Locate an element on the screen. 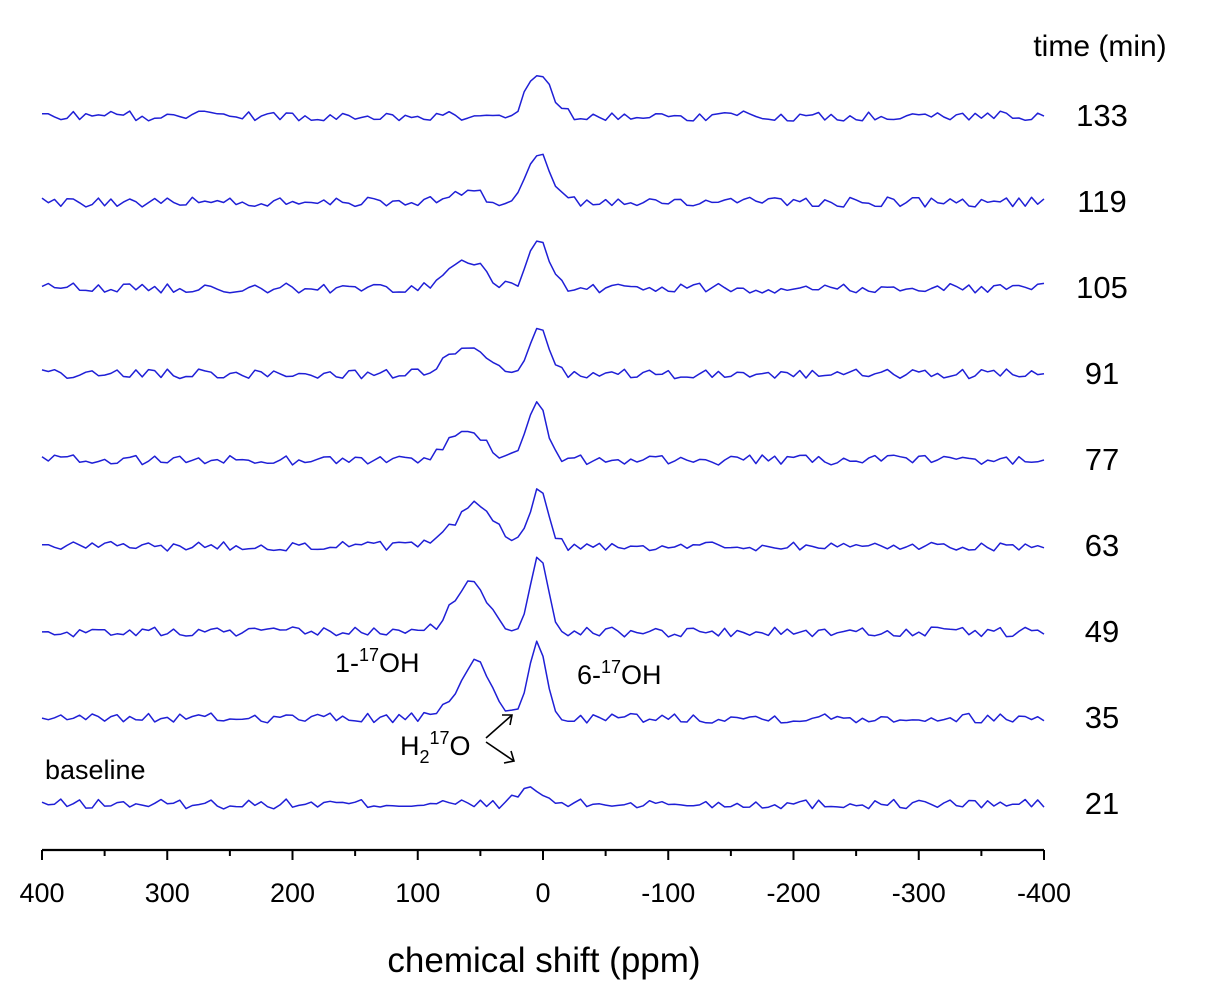 Image resolution: width=1212 pixels, height=984 pixels. annotation-1-17oh-prefix: 1- is located at coordinates (347, 663).